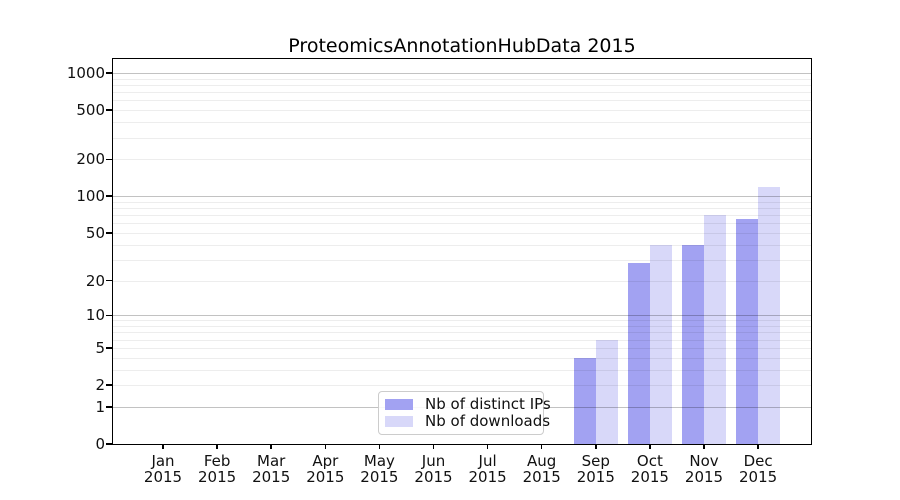 The height and width of the screenshot is (500, 900). What do you see at coordinates (95, 315) in the screenshot?
I see `y-tick-label: 10` at bounding box center [95, 315].